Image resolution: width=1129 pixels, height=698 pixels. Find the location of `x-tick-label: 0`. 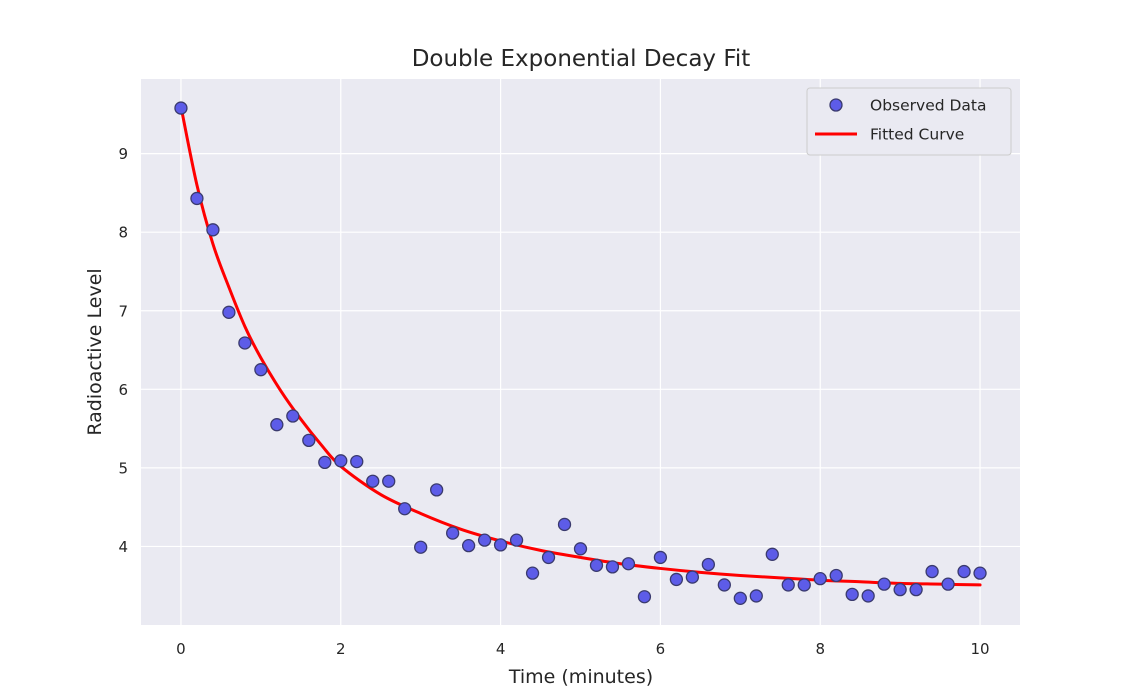

x-tick-label: 0 is located at coordinates (181, 649).